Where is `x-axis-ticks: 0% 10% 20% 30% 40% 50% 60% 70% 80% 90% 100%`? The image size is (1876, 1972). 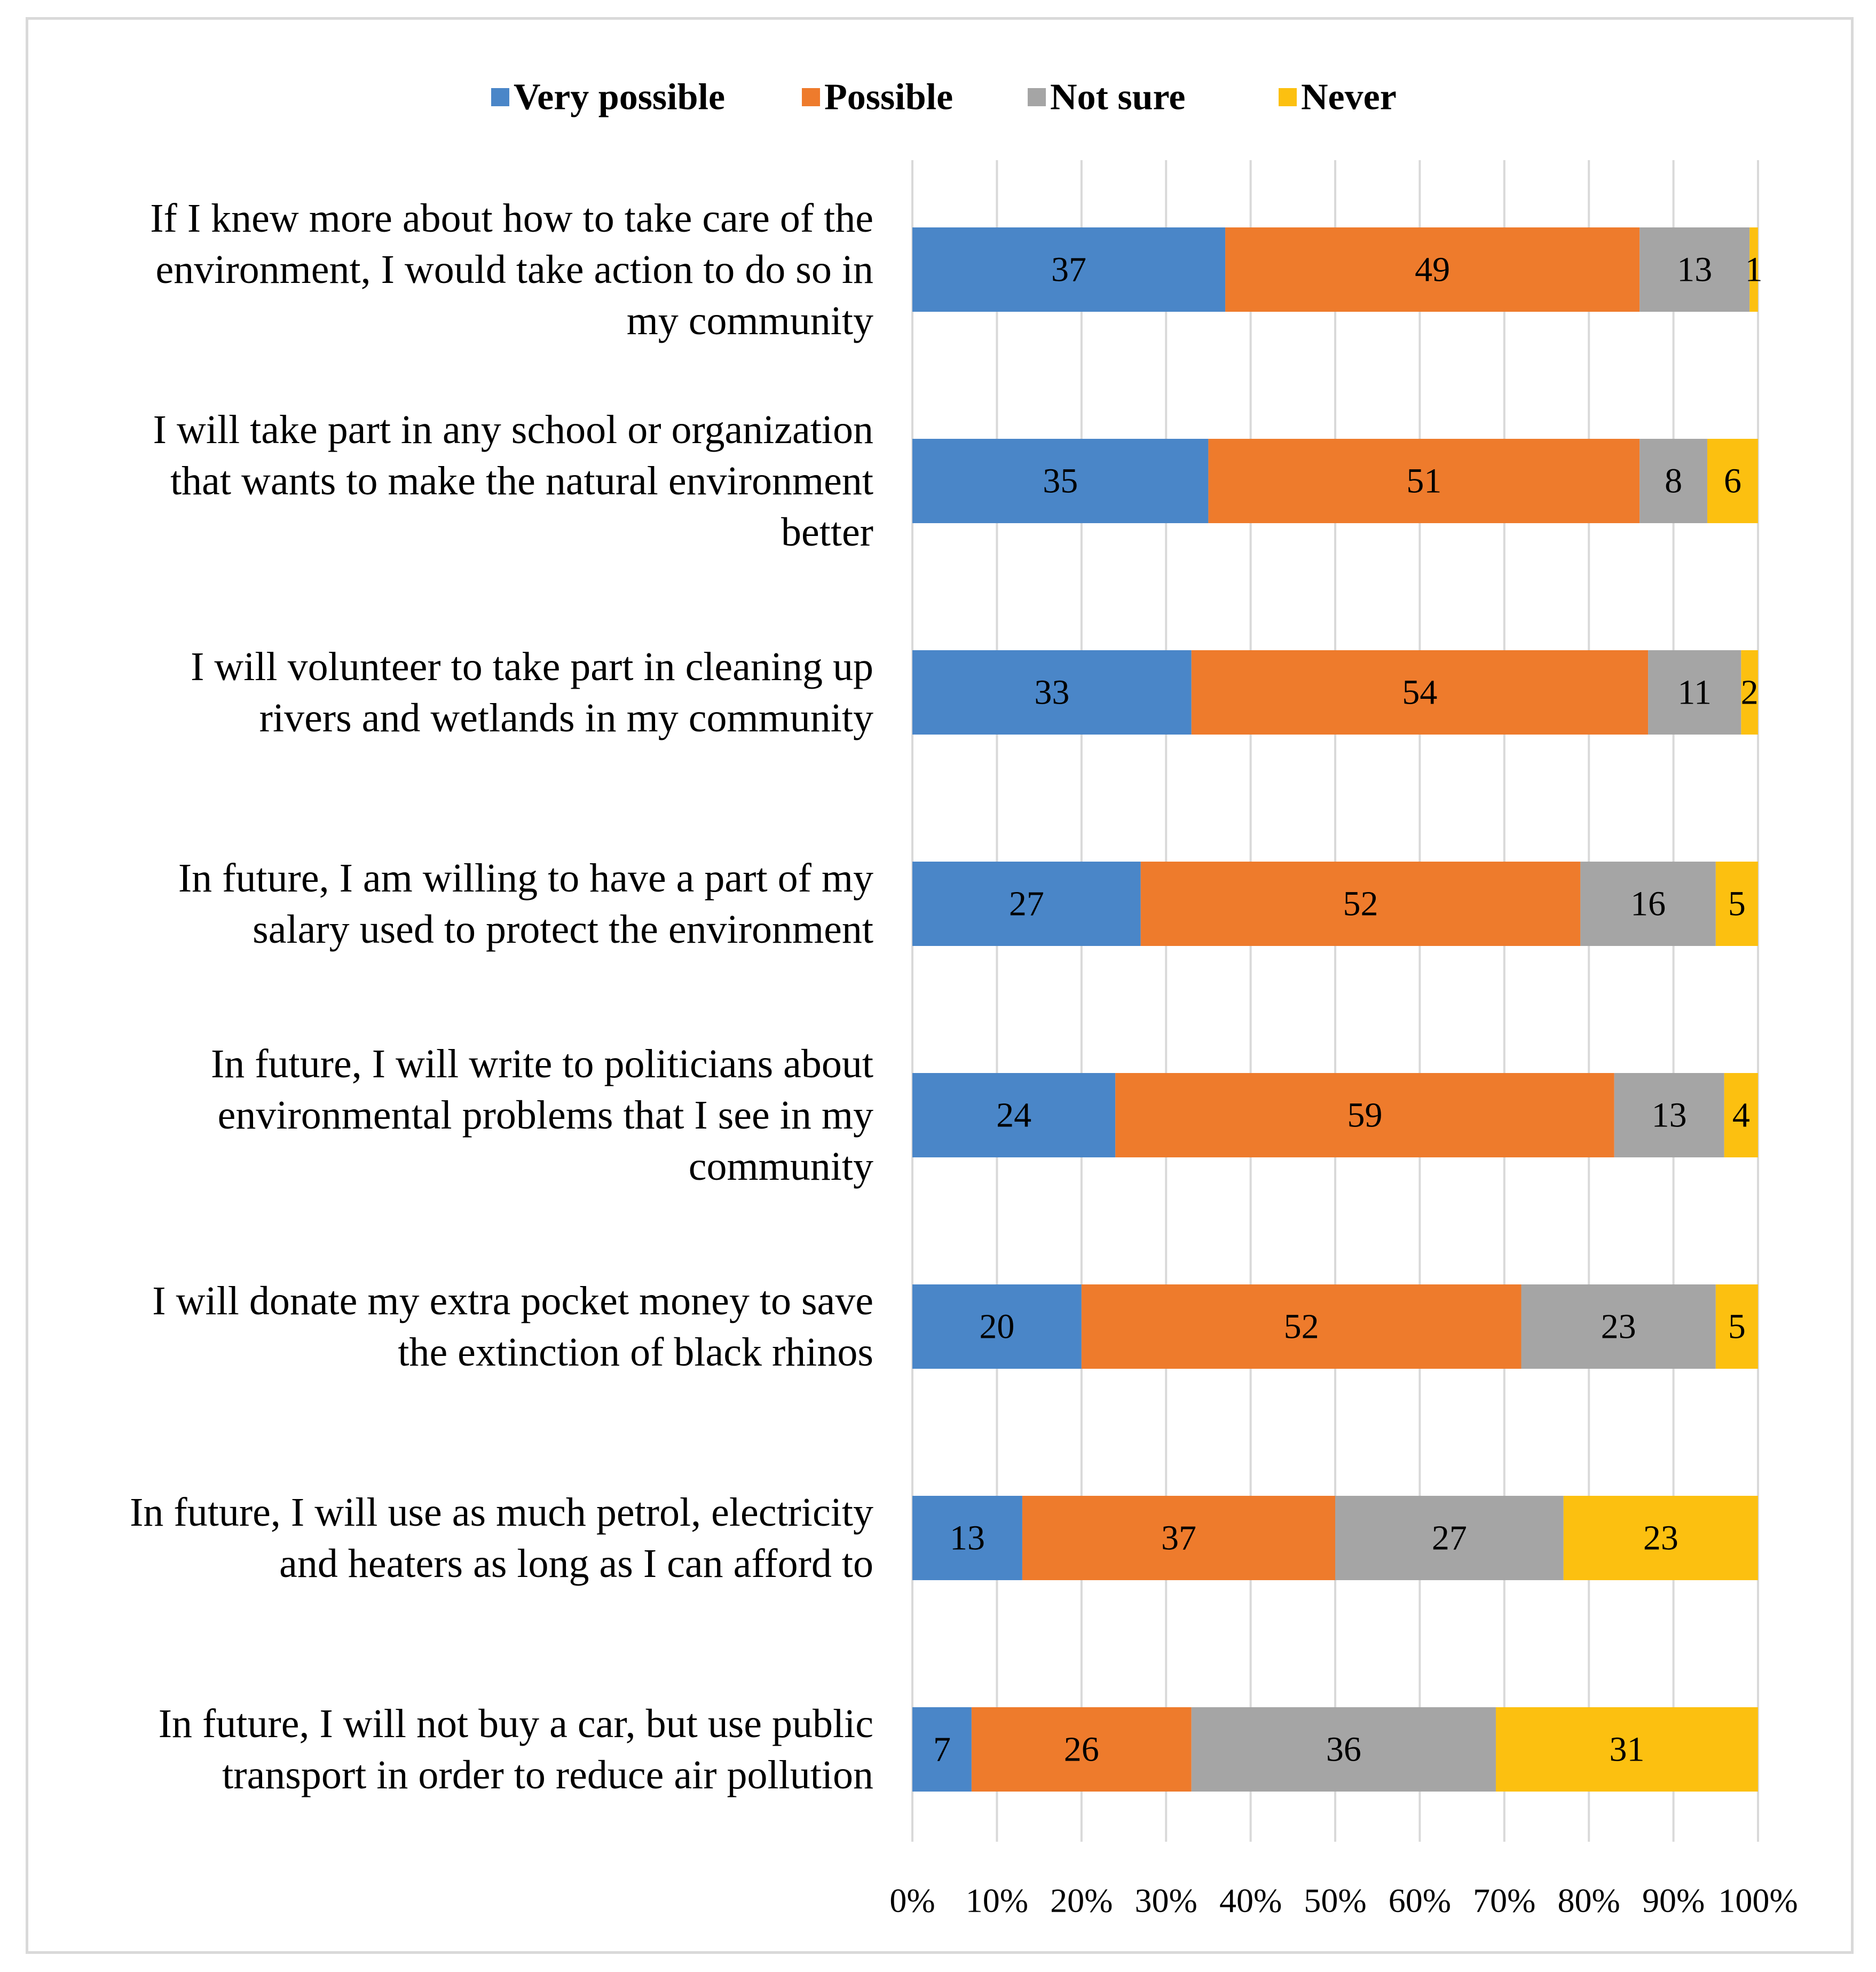
x-axis-ticks: 0% 10% 20% 30% 40% 50% 60% 70% 80% 90% 100% is located at coordinates (1343, 1901).